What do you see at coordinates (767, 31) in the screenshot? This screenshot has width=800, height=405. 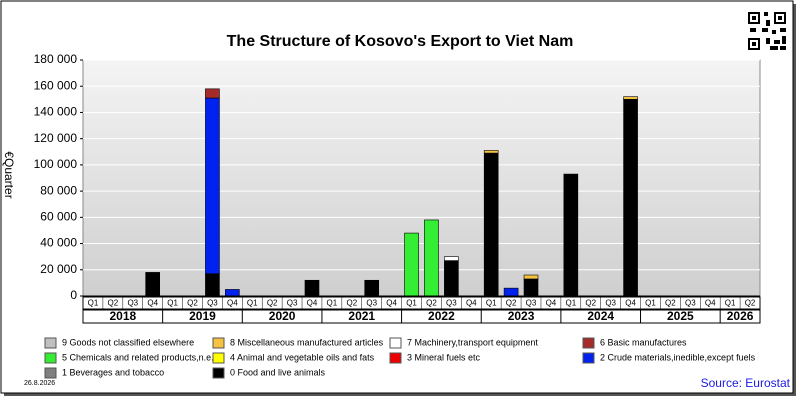 I see `qr-code` at bounding box center [767, 31].